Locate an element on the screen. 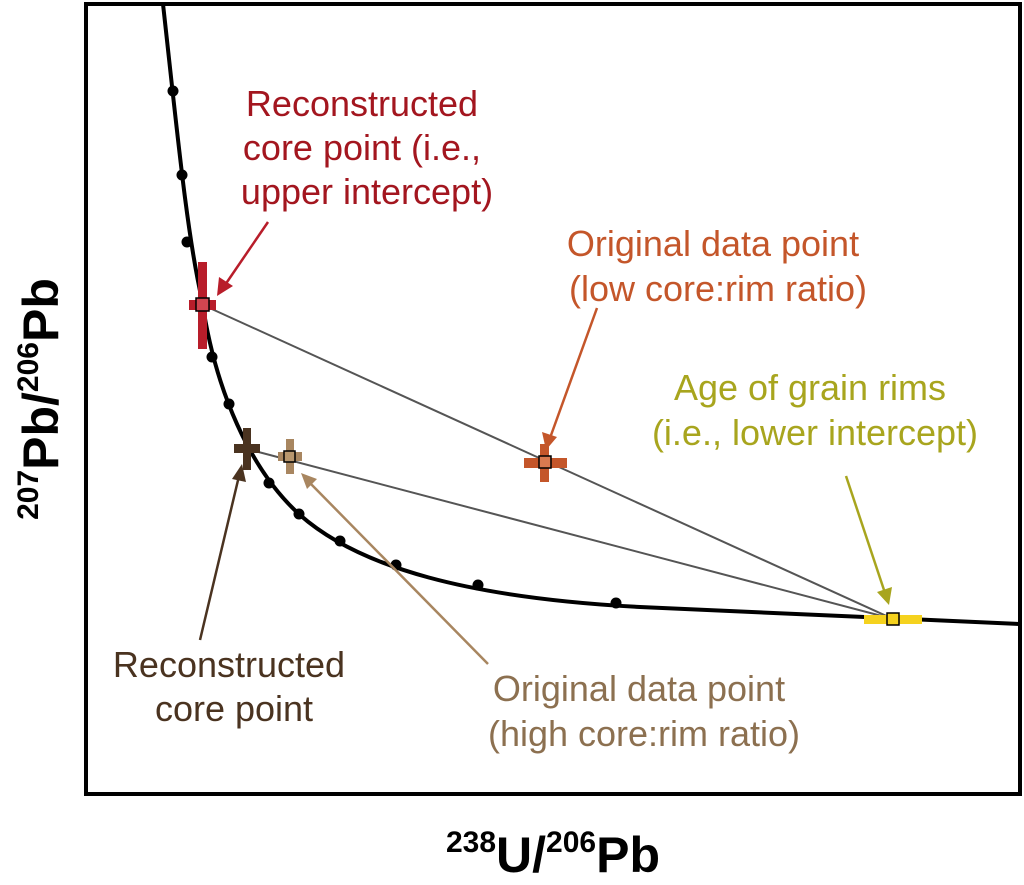 Image resolution: width=1024 pixels, height=885 pixels. reconstructed-core-point-marker is located at coordinates (247, 449).